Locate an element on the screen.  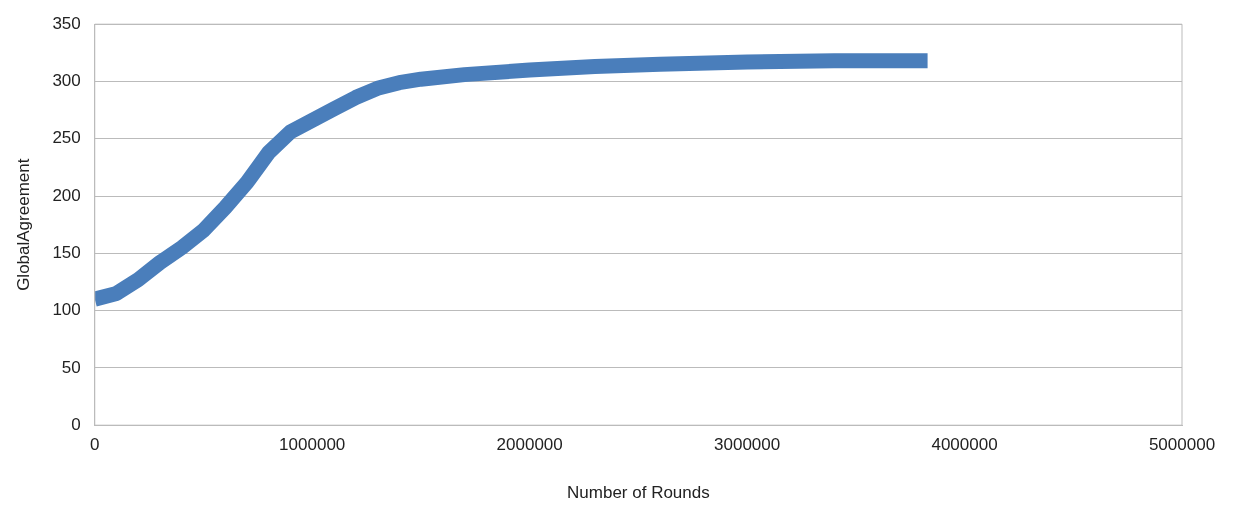
x-axis-title: Number of Rounds is located at coordinates (638, 493).